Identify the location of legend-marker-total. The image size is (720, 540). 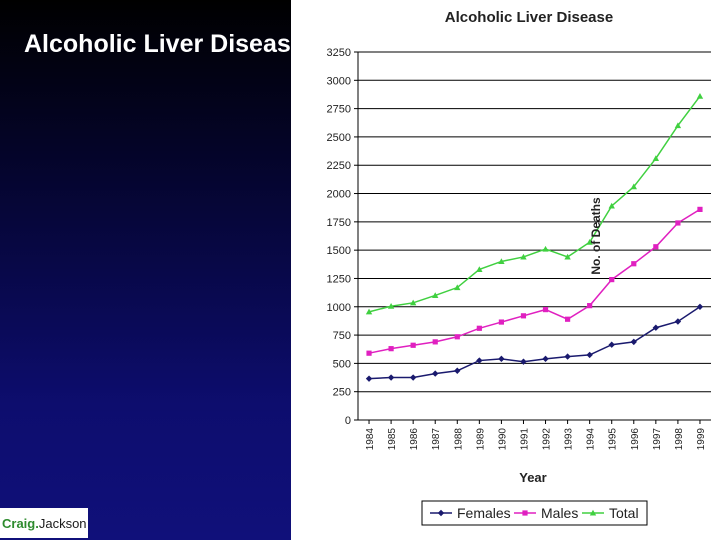
(593, 512).